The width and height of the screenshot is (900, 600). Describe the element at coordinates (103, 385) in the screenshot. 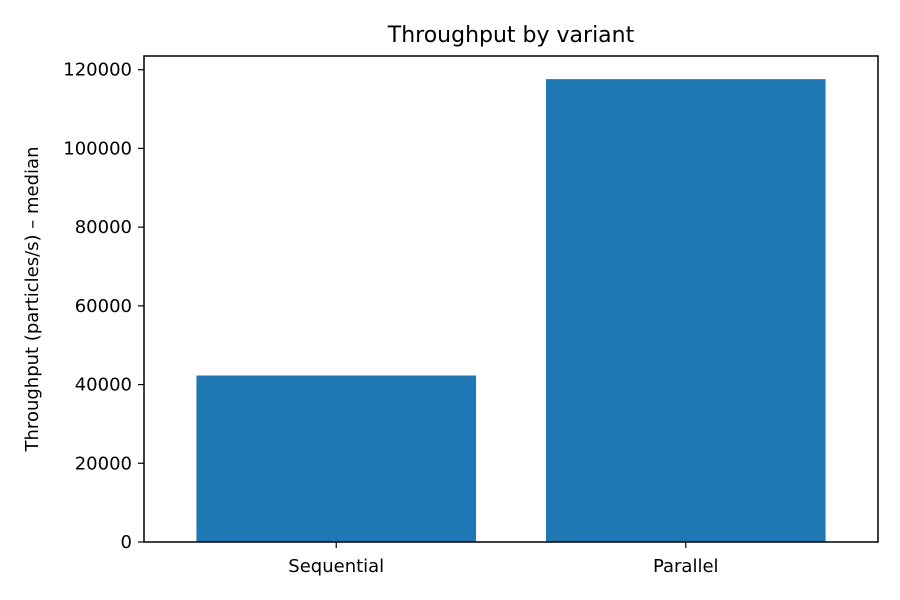

I see `y-tick-label: 40000` at that location.